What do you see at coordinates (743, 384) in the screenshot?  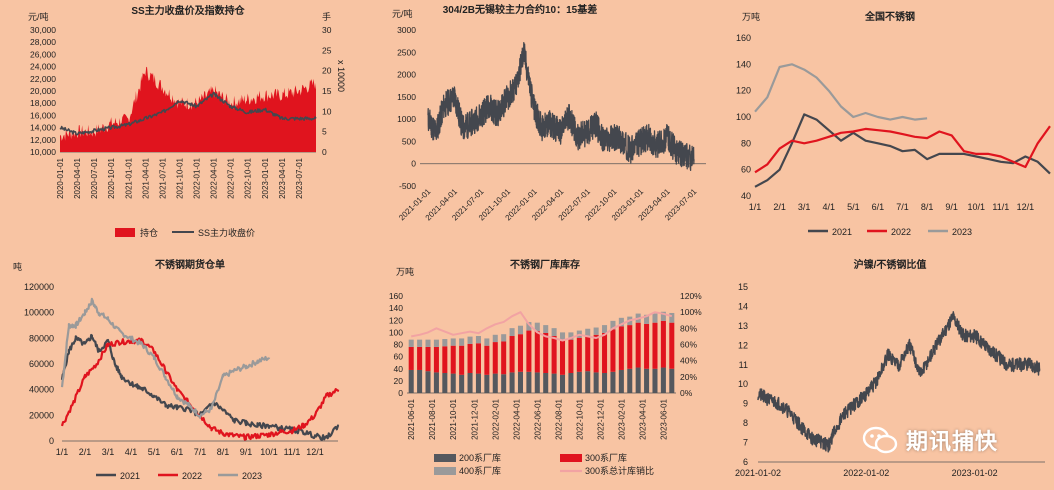 I see `c6-ytick: 10` at bounding box center [743, 384].